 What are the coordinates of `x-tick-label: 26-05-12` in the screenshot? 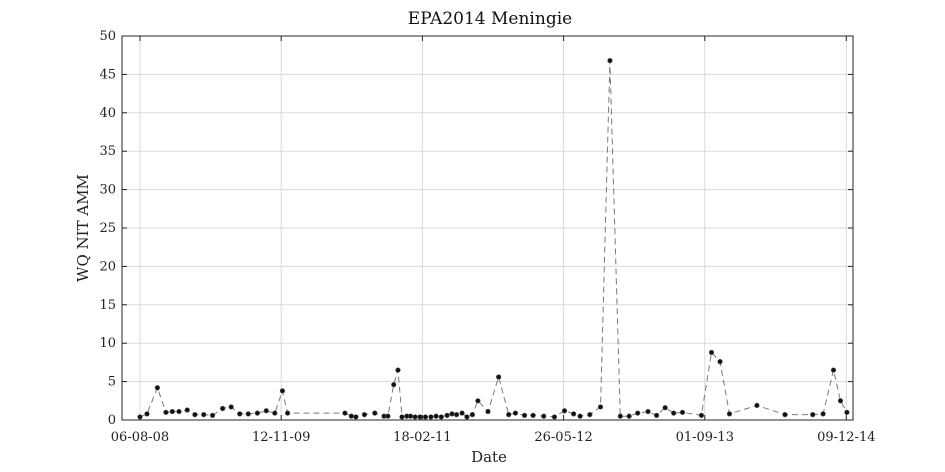 It's located at (563, 437).